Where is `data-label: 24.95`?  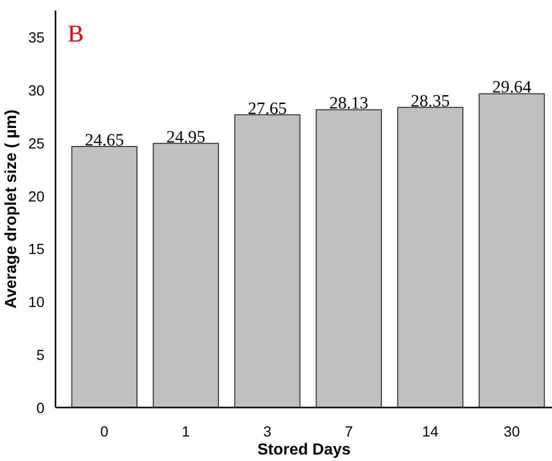 data-label: 24.95 is located at coordinates (186, 136).